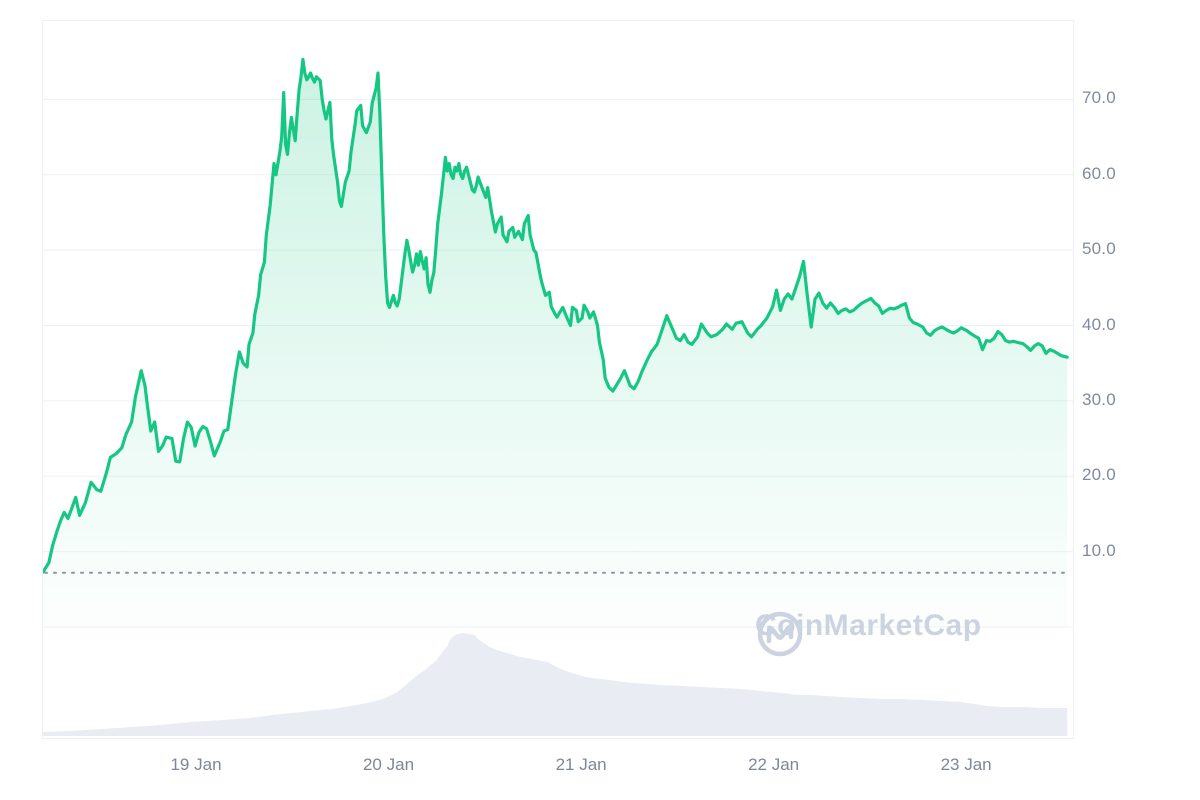  What do you see at coordinates (1099, 475) in the screenshot?
I see `y-axis-tick-label: 20.0` at bounding box center [1099, 475].